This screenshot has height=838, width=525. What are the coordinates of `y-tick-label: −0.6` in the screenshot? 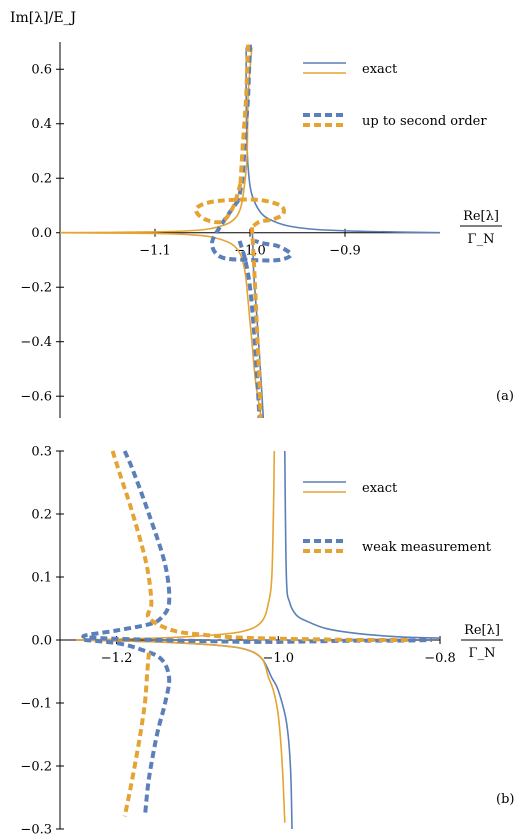 It's located at (36, 397).